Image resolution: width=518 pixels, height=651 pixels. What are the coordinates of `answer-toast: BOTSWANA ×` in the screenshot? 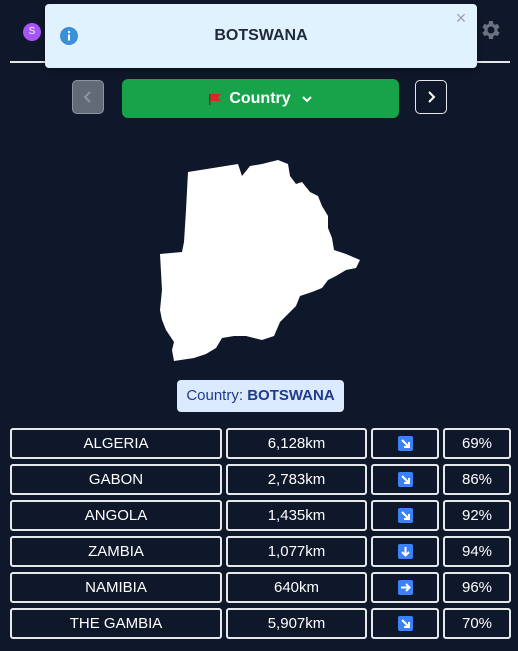 It's located at (261, 36).